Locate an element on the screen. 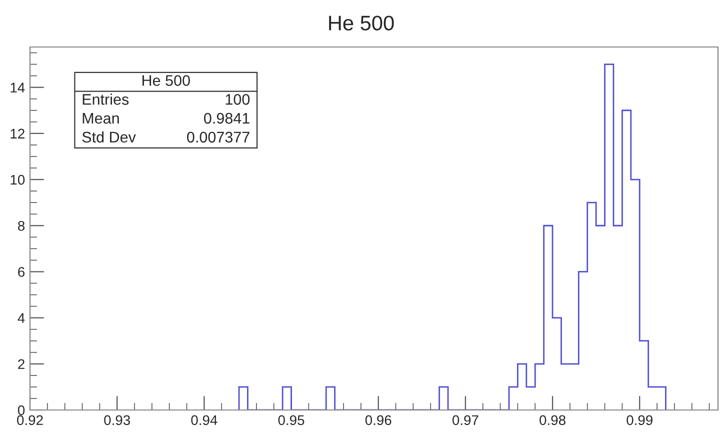 Image resolution: width=722 pixels, height=432 pixels. chart-title: He 500 is located at coordinates (361, 23).